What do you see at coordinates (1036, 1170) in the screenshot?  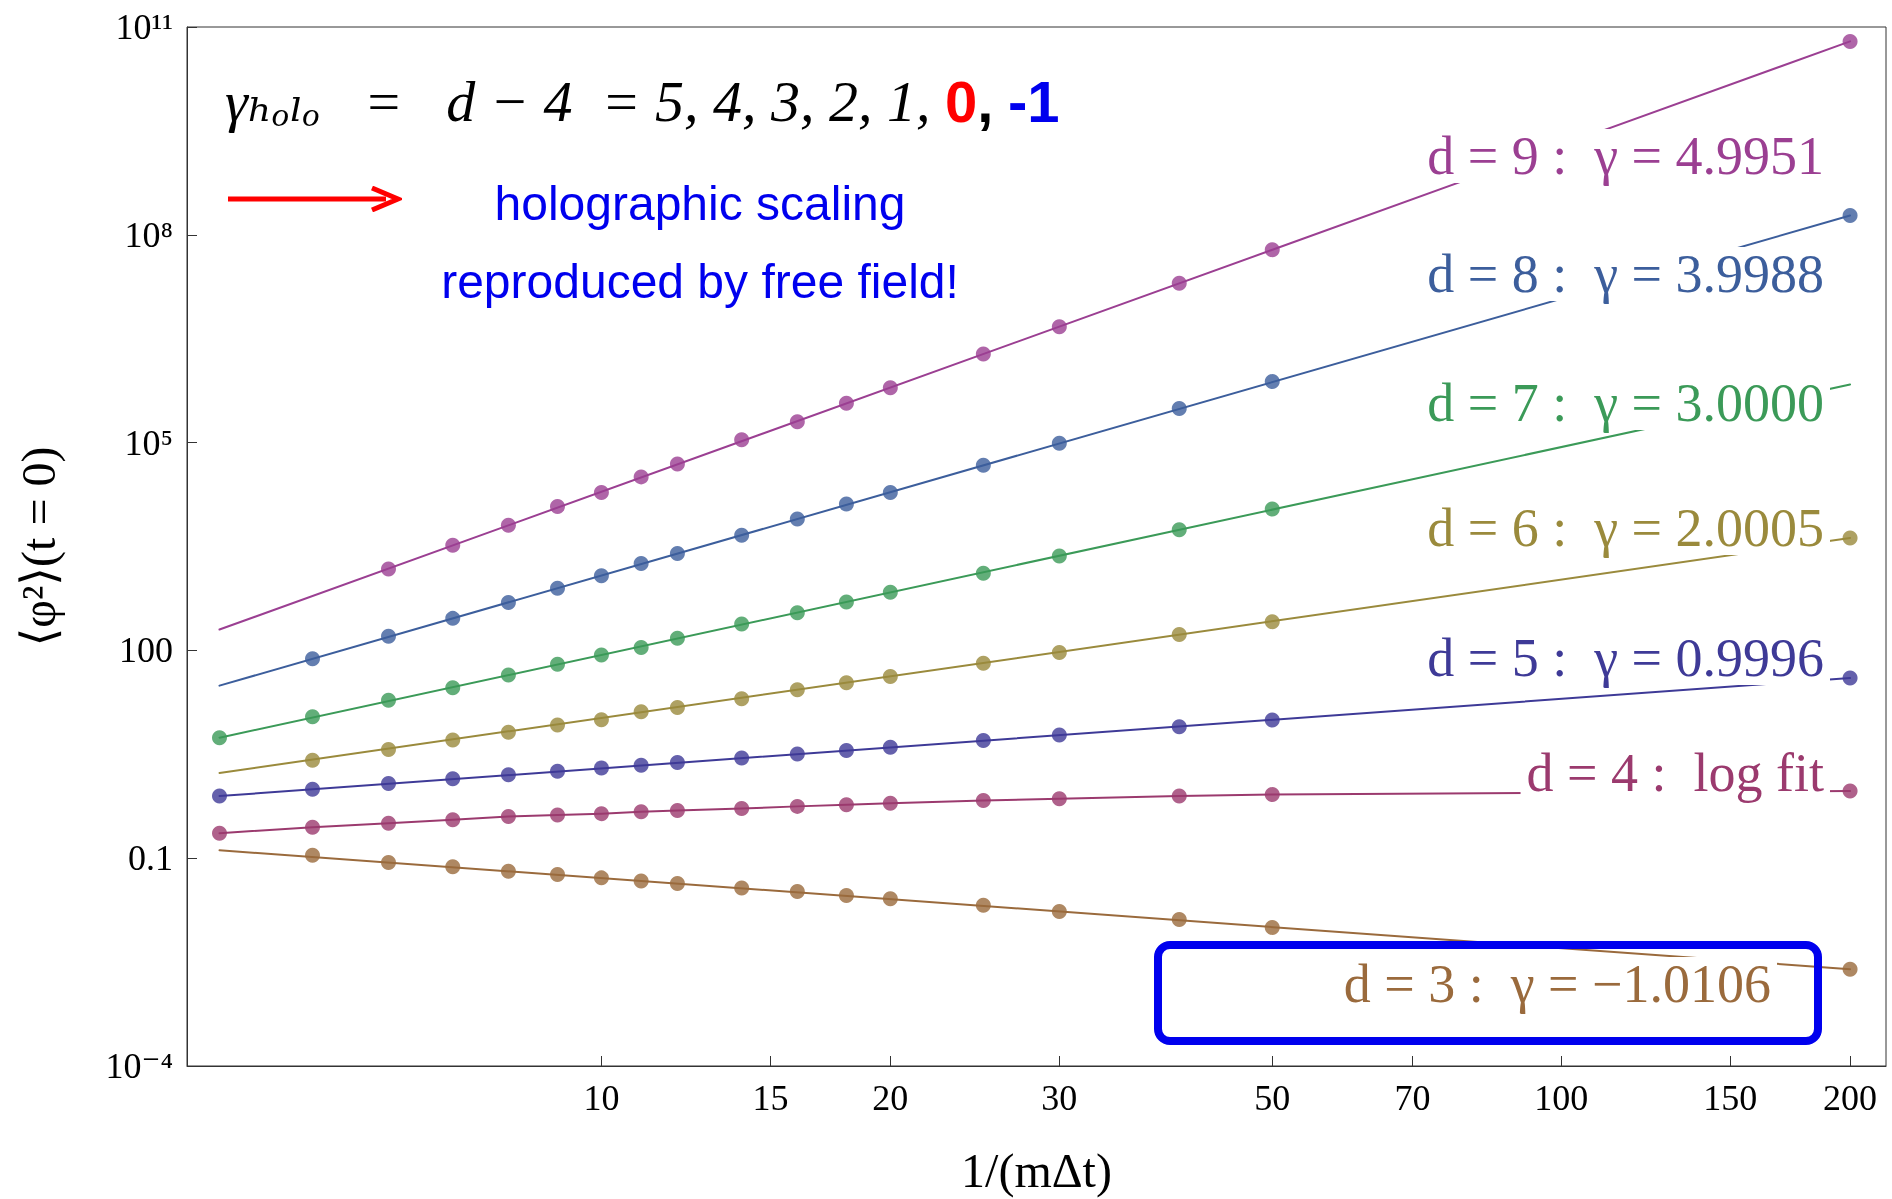 I see `x-axis-title: 1/(mΔt)` at bounding box center [1036, 1170].